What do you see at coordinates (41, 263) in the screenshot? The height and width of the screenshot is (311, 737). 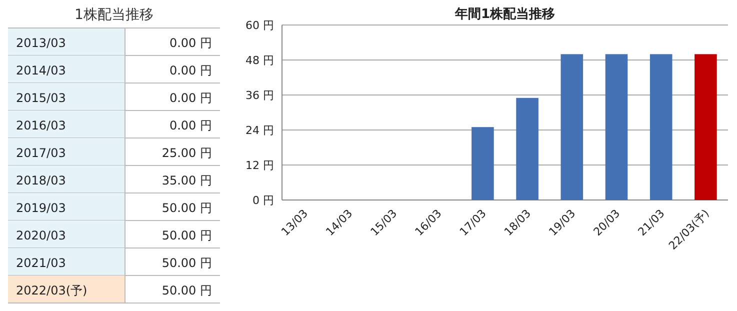 I see `category-label: 2021/03` at bounding box center [41, 263].